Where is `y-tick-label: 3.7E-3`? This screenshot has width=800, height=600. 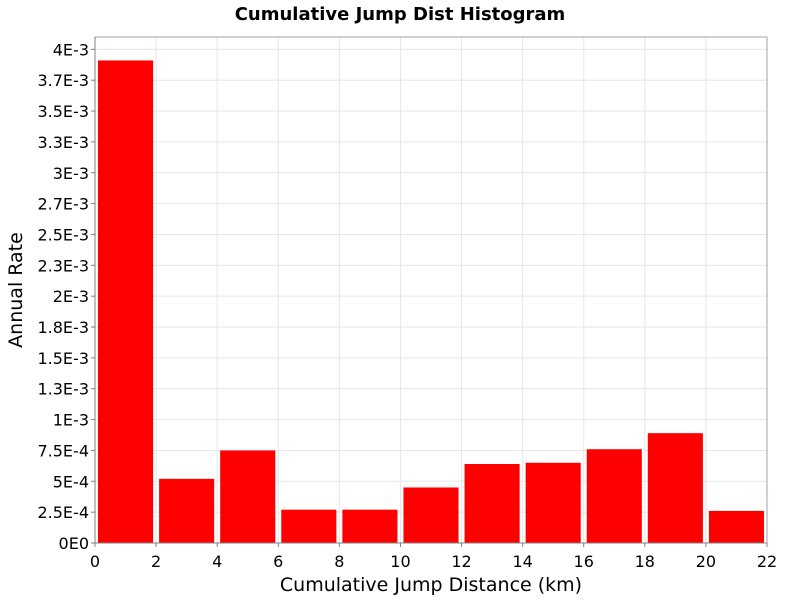
y-tick-label: 3.7E-3 is located at coordinates (63, 80).